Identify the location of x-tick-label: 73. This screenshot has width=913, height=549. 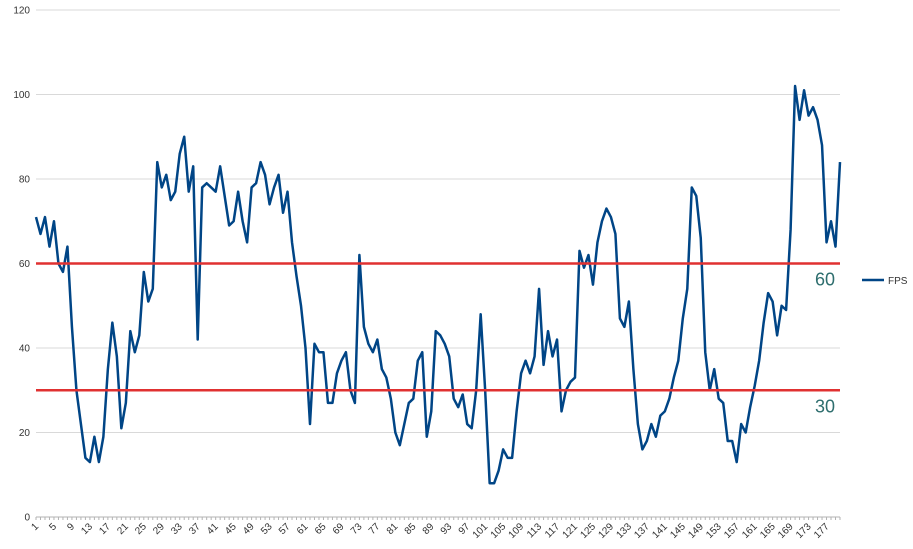
(357, 529).